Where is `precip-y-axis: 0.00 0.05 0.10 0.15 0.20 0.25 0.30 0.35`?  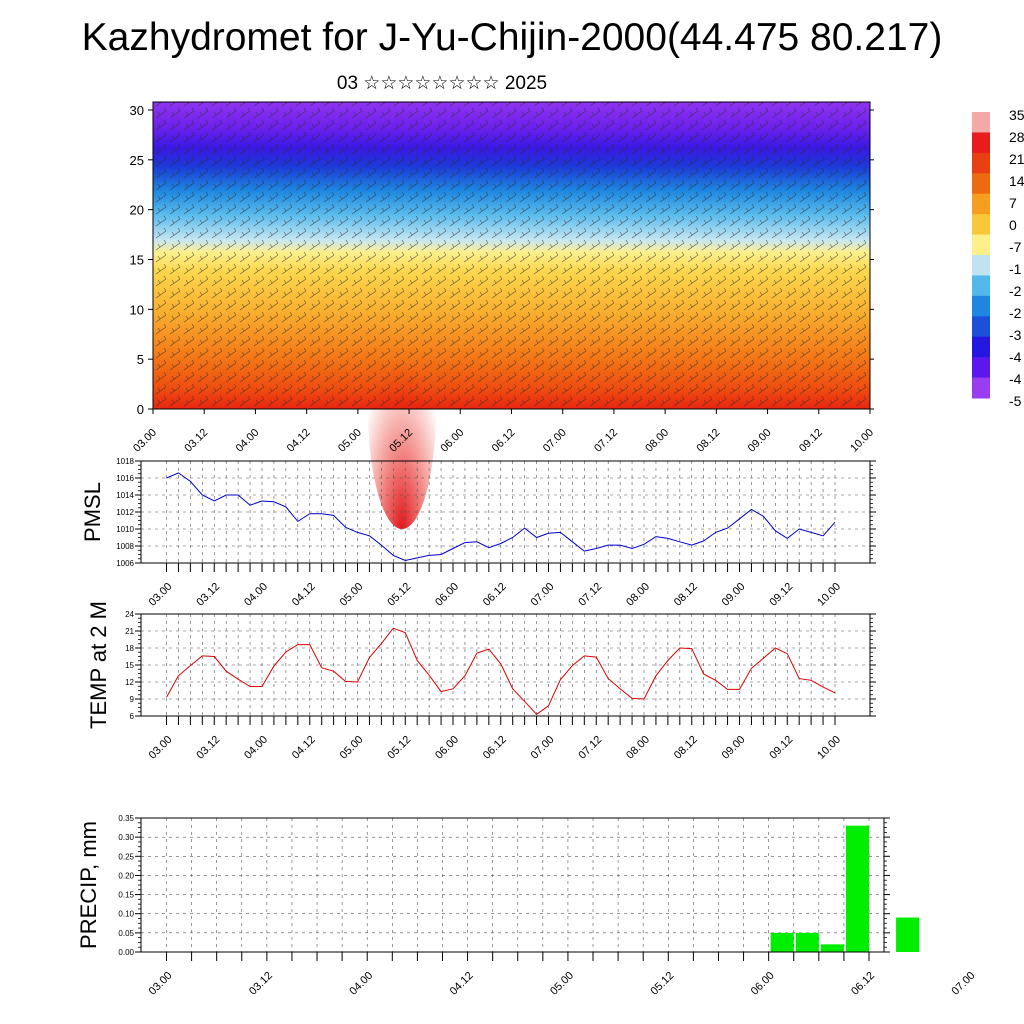
precip-y-axis: 0.00 0.05 0.10 0.15 0.20 0.25 0.30 0.35 is located at coordinates (504, 885).